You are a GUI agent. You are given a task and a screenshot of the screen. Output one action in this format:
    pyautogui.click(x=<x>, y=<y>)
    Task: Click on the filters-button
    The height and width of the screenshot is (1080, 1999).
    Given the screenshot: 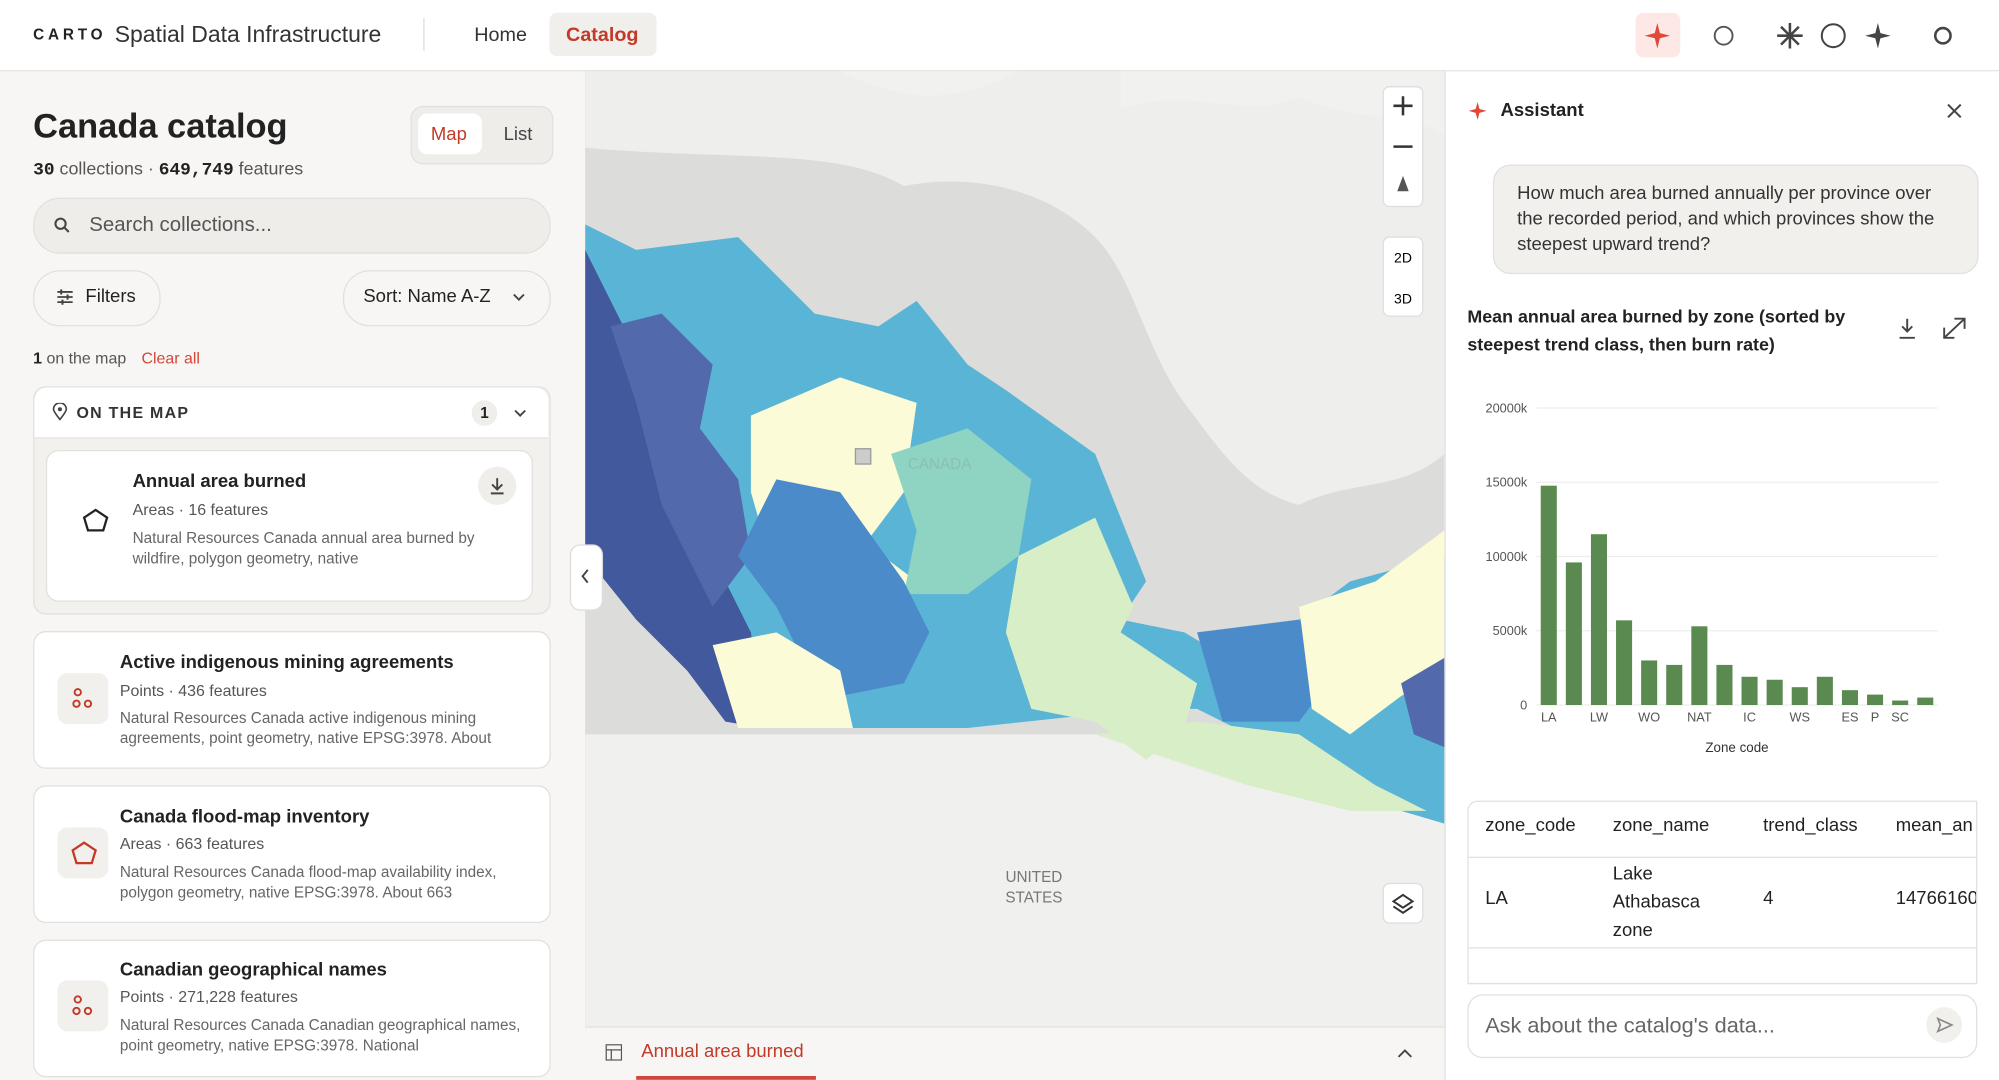 What is the action you would take?
    pyautogui.click(x=97, y=298)
    